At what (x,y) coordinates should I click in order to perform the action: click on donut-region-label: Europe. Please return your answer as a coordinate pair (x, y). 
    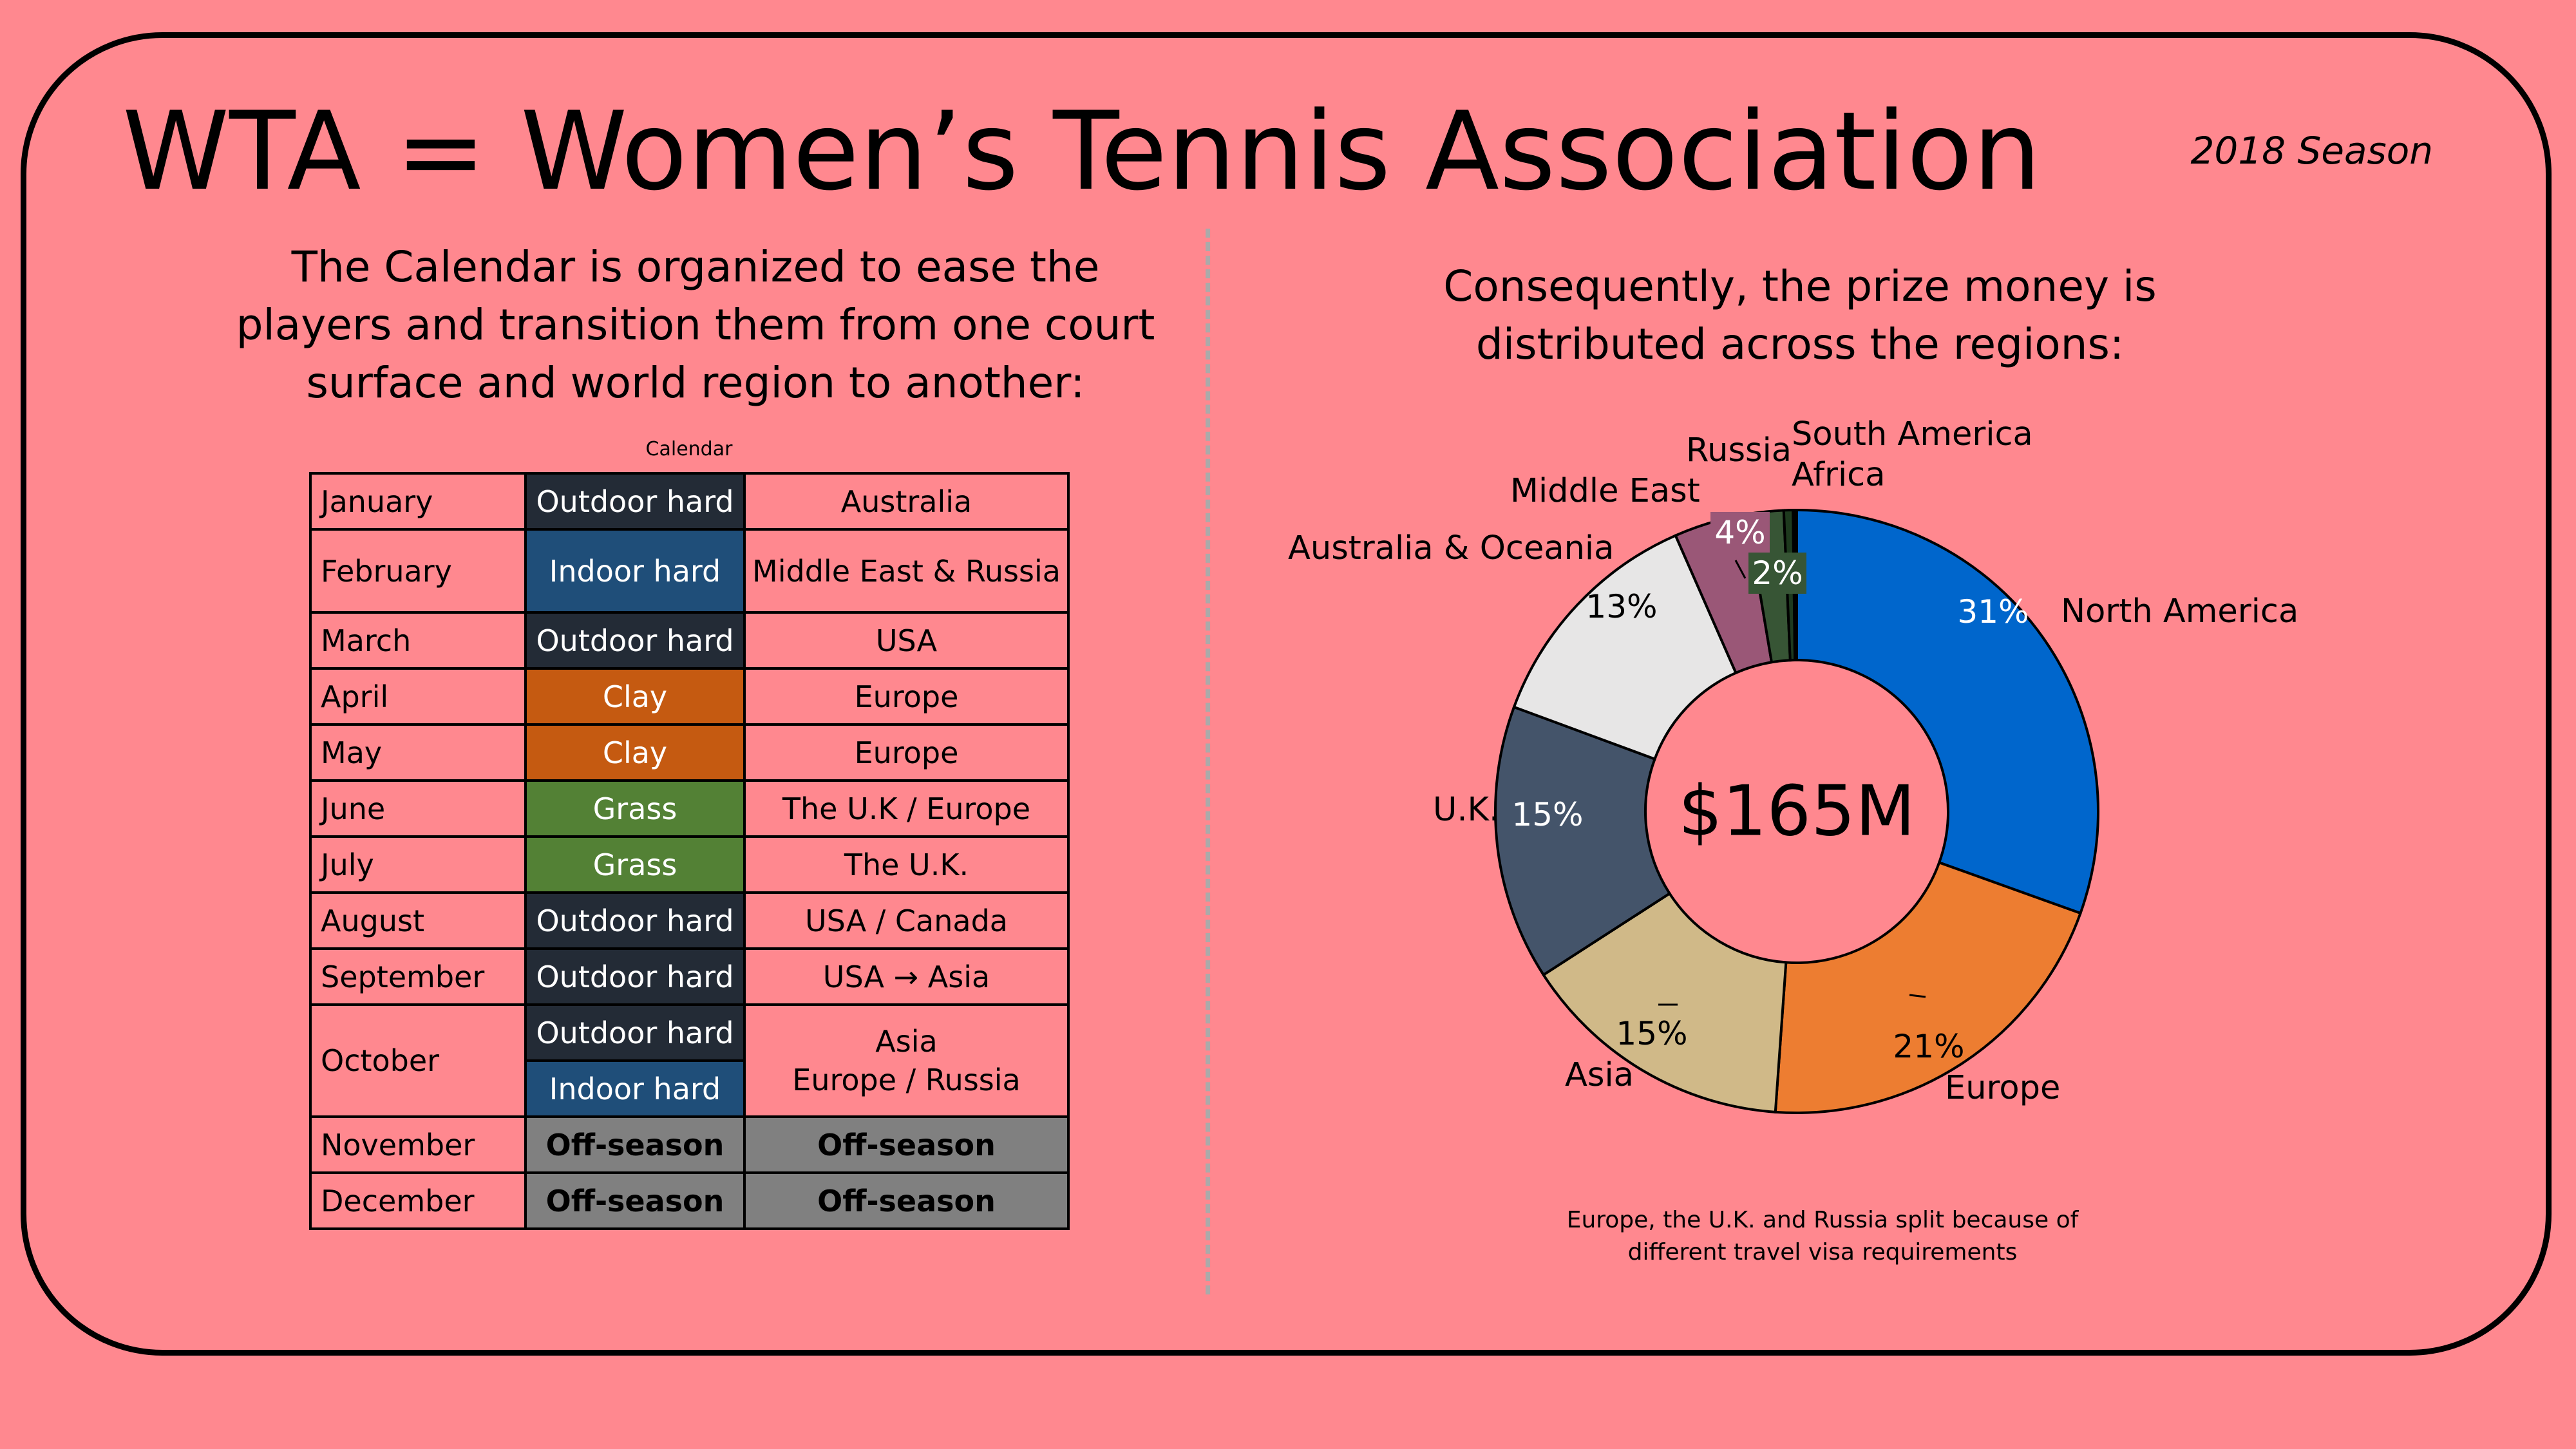
    Looking at the image, I should click on (2003, 1088).